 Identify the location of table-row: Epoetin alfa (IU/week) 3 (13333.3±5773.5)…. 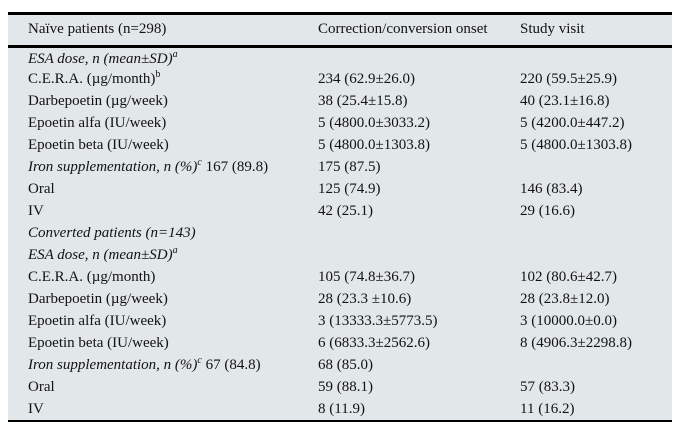
(340, 321).